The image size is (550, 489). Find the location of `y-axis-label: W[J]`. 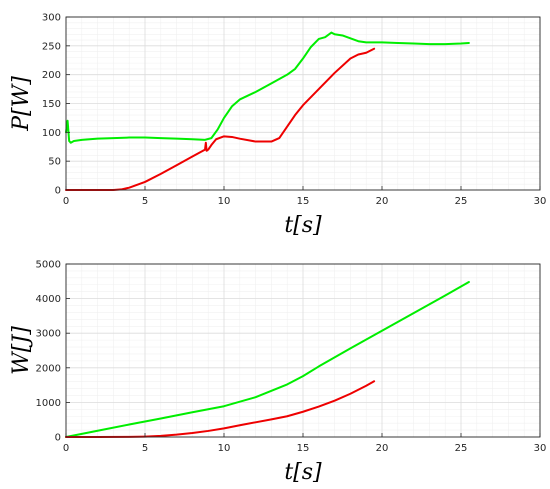

y-axis-label: W[J] is located at coordinates (21, 350).